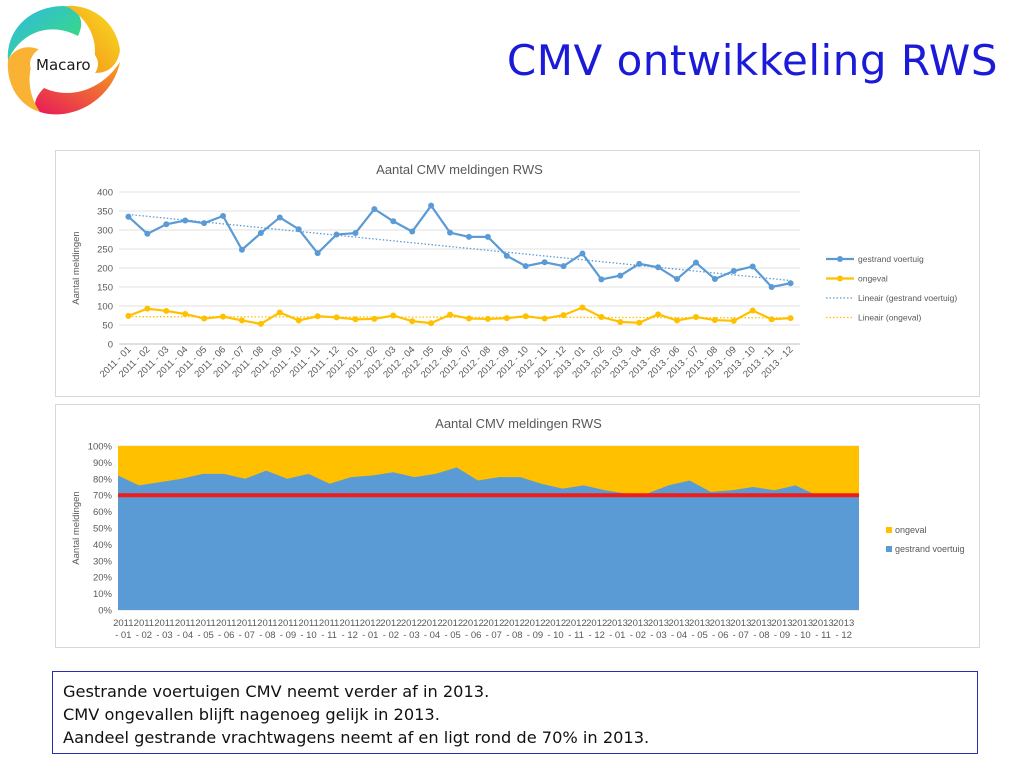 This screenshot has height=762, width=1024. What do you see at coordinates (100, 447) in the screenshot?
I see `chart2-ytick-label: 100%` at bounding box center [100, 447].